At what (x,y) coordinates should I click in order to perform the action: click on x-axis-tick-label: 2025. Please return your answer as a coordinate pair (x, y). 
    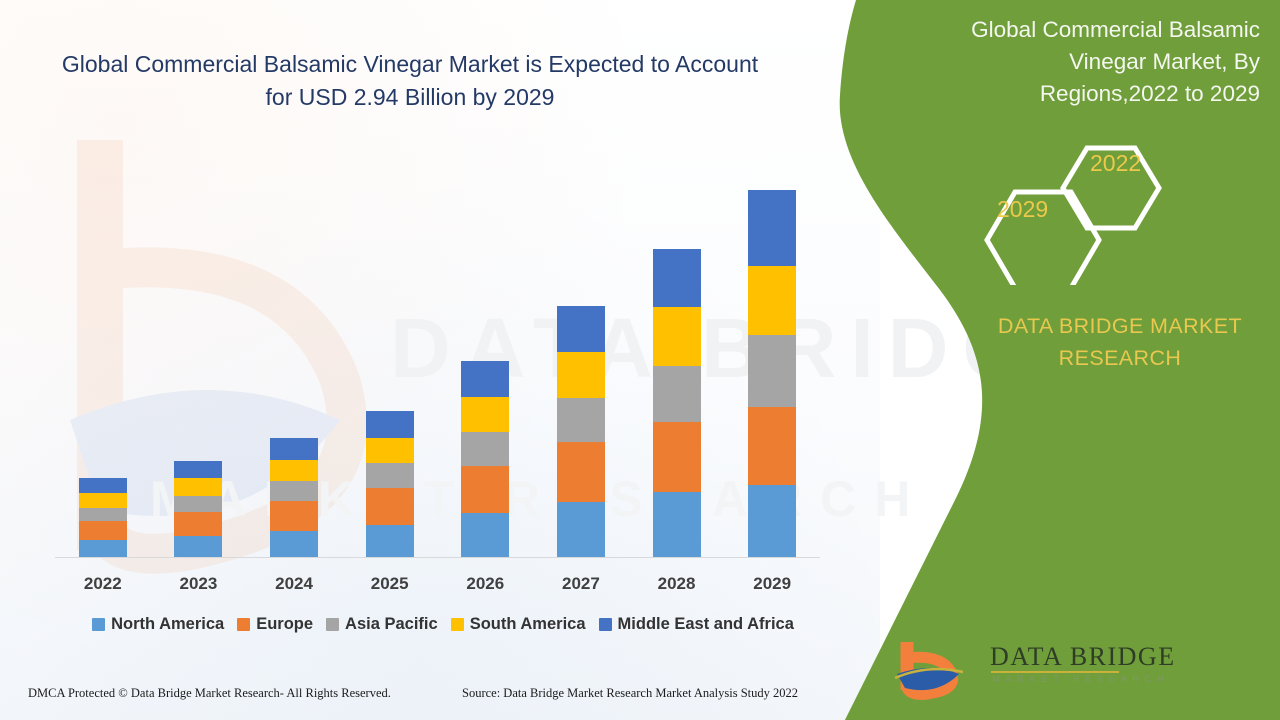
    Looking at the image, I should click on (389, 583).